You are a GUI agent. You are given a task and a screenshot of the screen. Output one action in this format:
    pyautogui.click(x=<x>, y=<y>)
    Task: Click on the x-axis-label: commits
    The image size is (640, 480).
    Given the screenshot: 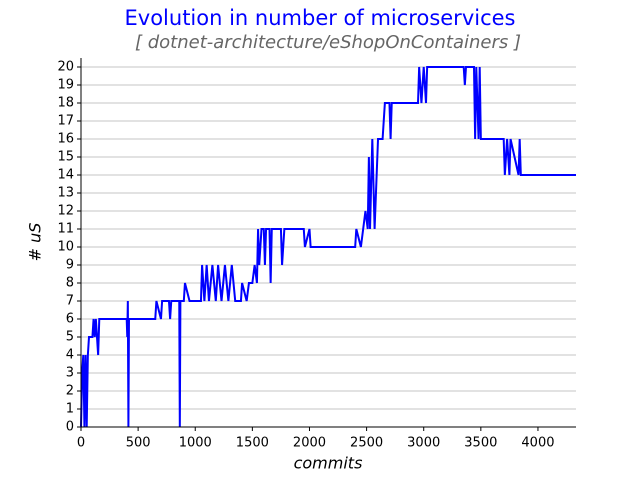 What is the action you would take?
    pyautogui.click(x=328, y=463)
    